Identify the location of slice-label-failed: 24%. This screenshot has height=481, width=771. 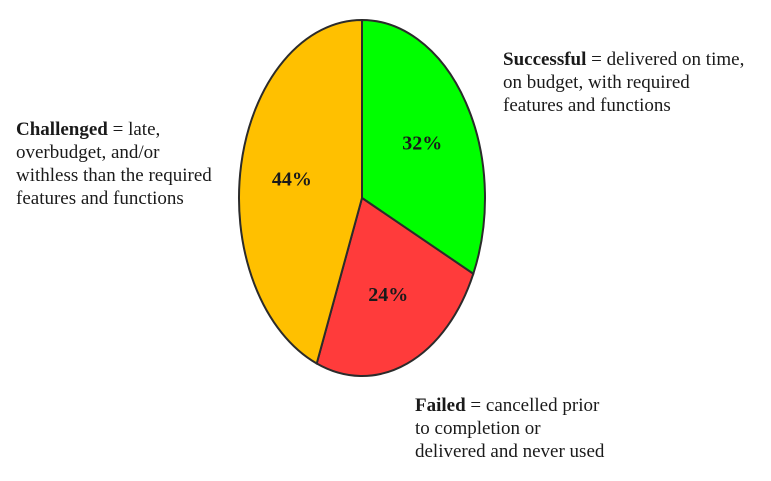
(388, 295).